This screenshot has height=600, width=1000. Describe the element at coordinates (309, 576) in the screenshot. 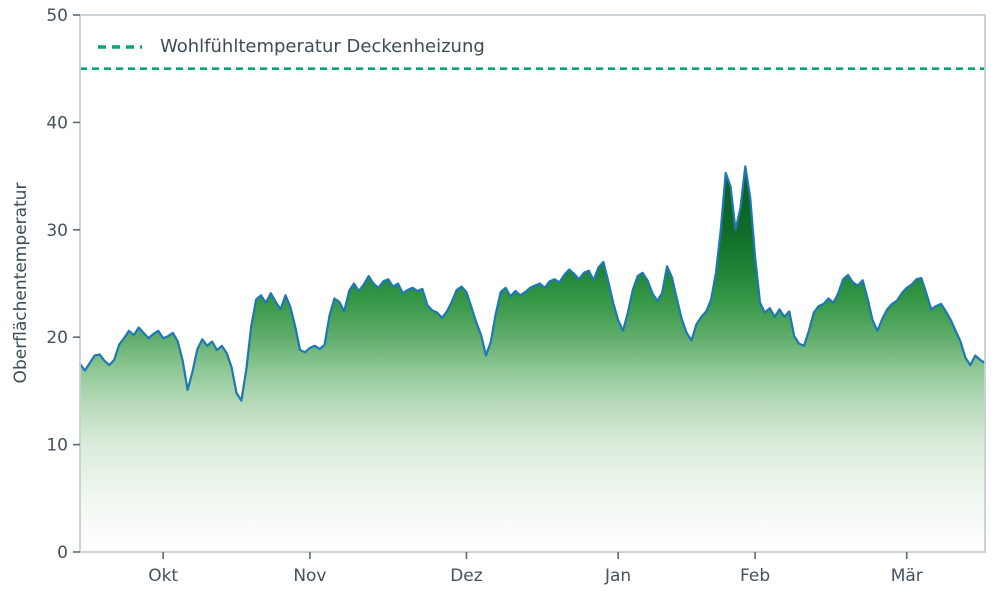

I see `x-tick-label: Nov` at that location.